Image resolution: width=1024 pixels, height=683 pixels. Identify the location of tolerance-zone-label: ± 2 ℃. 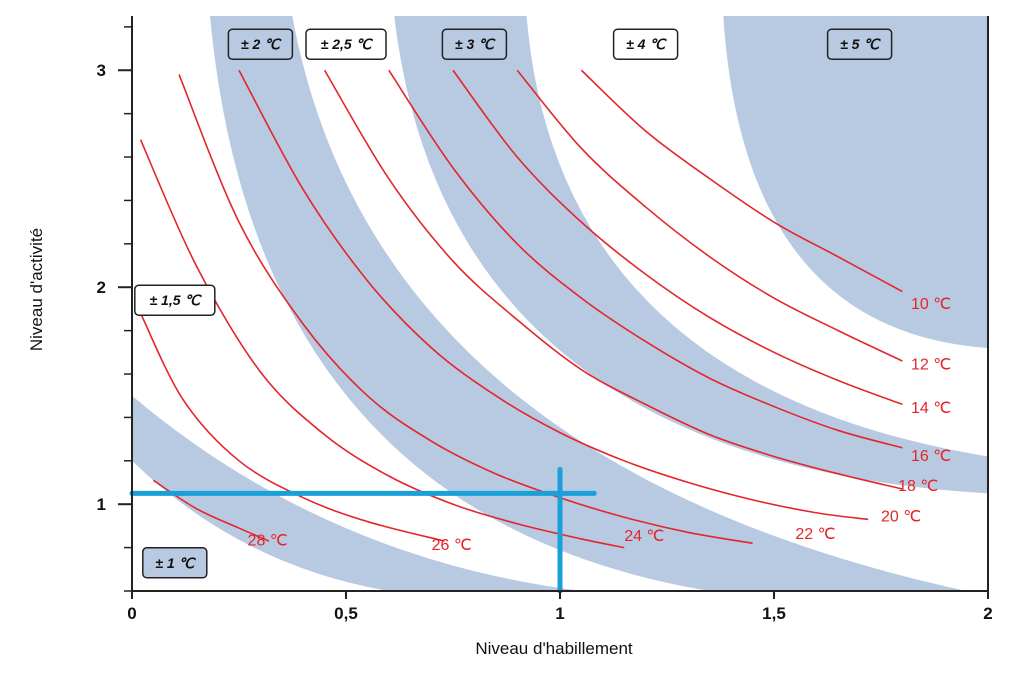
(260, 44).